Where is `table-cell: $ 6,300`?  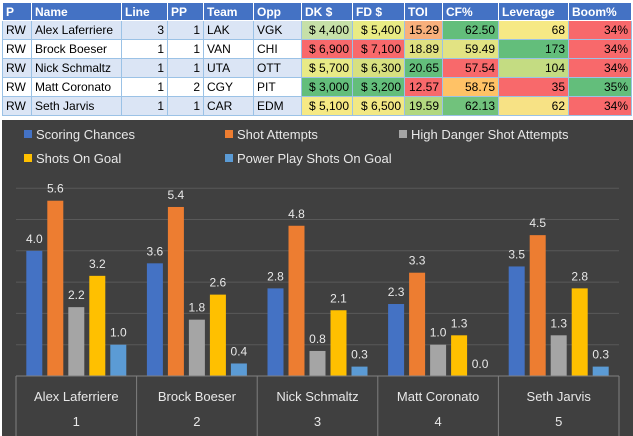
table-cell: $ 6,300 is located at coordinates (378, 68).